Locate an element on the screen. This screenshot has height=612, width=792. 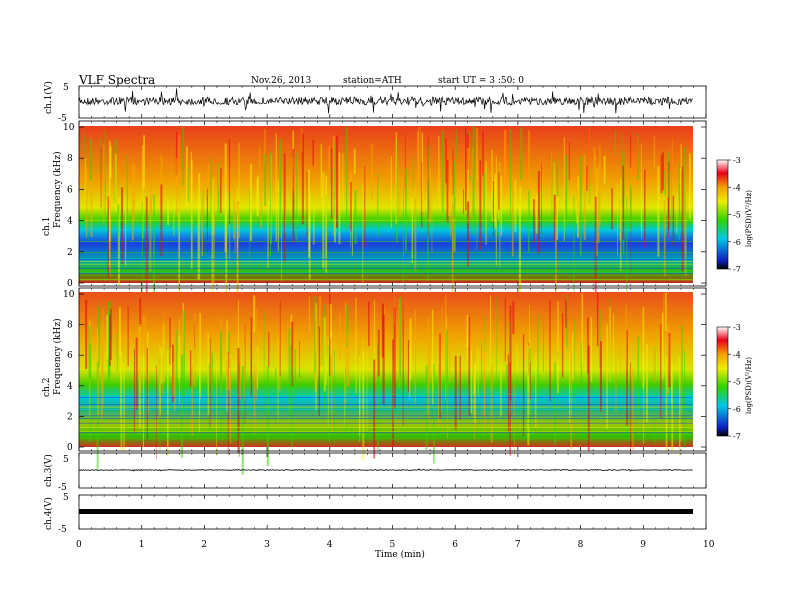
time-tick-label: 6 is located at coordinates (455, 545).